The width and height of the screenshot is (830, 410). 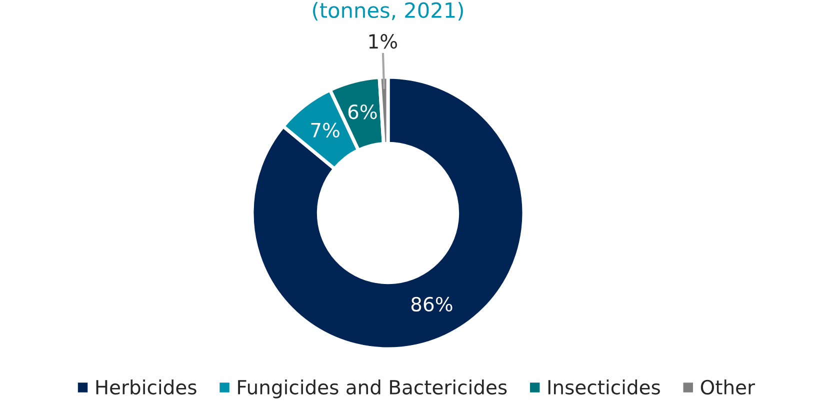 What do you see at coordinates (325, 130) in the screenshot?
I see `data-label: 7%` at bounding box center [325, 130].